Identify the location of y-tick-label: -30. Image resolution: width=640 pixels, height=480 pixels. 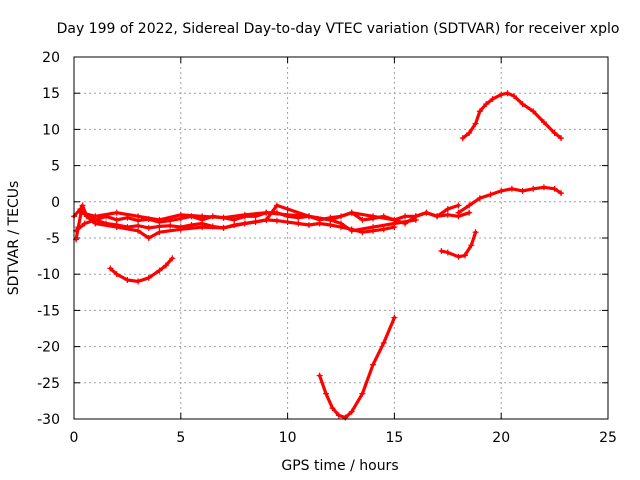
(48, 420).